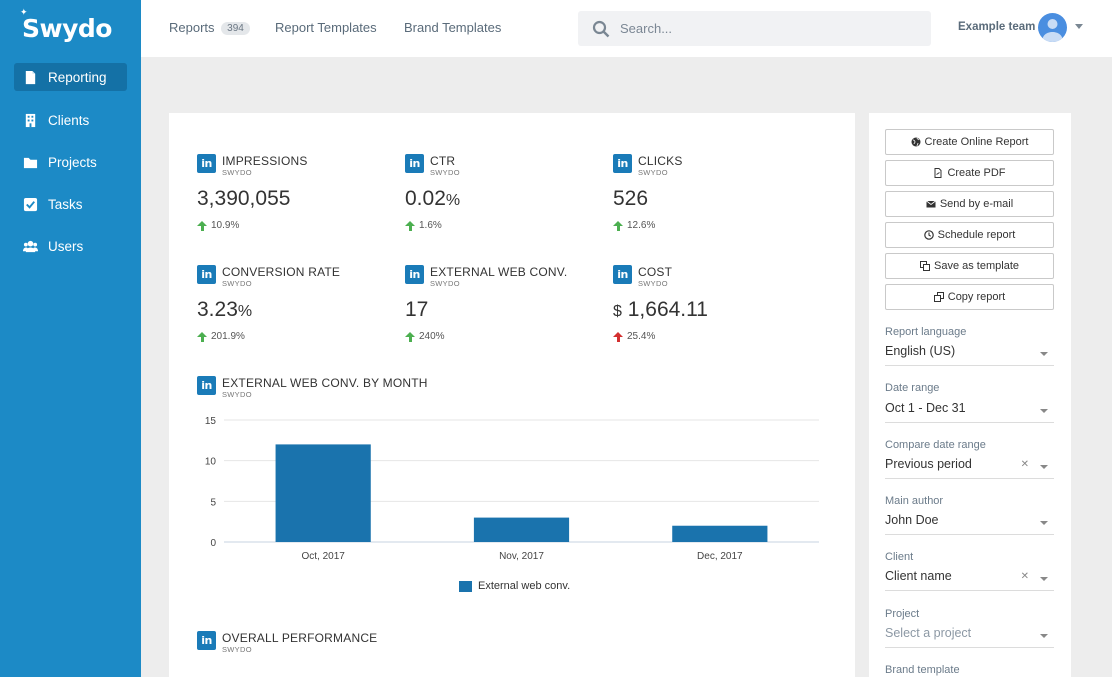 The image size is (1112, 677). Describe the element at coordinates (938, 173) in the screenshot. I see `pdf-icon` at that location.